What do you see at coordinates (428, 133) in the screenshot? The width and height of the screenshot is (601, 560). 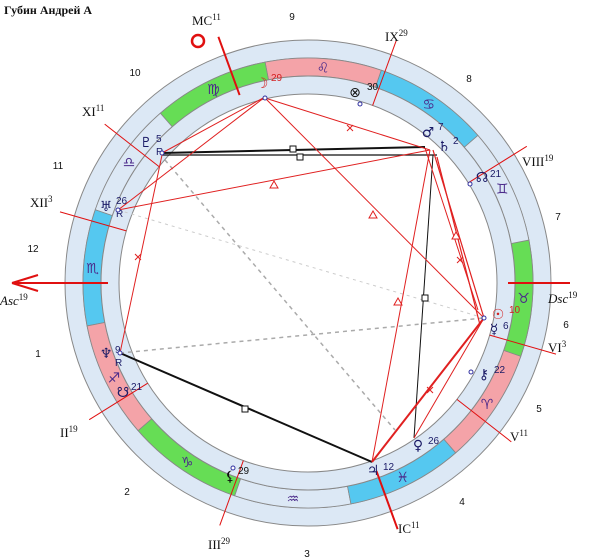 I see `planet-glyph: ♂` at bounding box center [428, 133].